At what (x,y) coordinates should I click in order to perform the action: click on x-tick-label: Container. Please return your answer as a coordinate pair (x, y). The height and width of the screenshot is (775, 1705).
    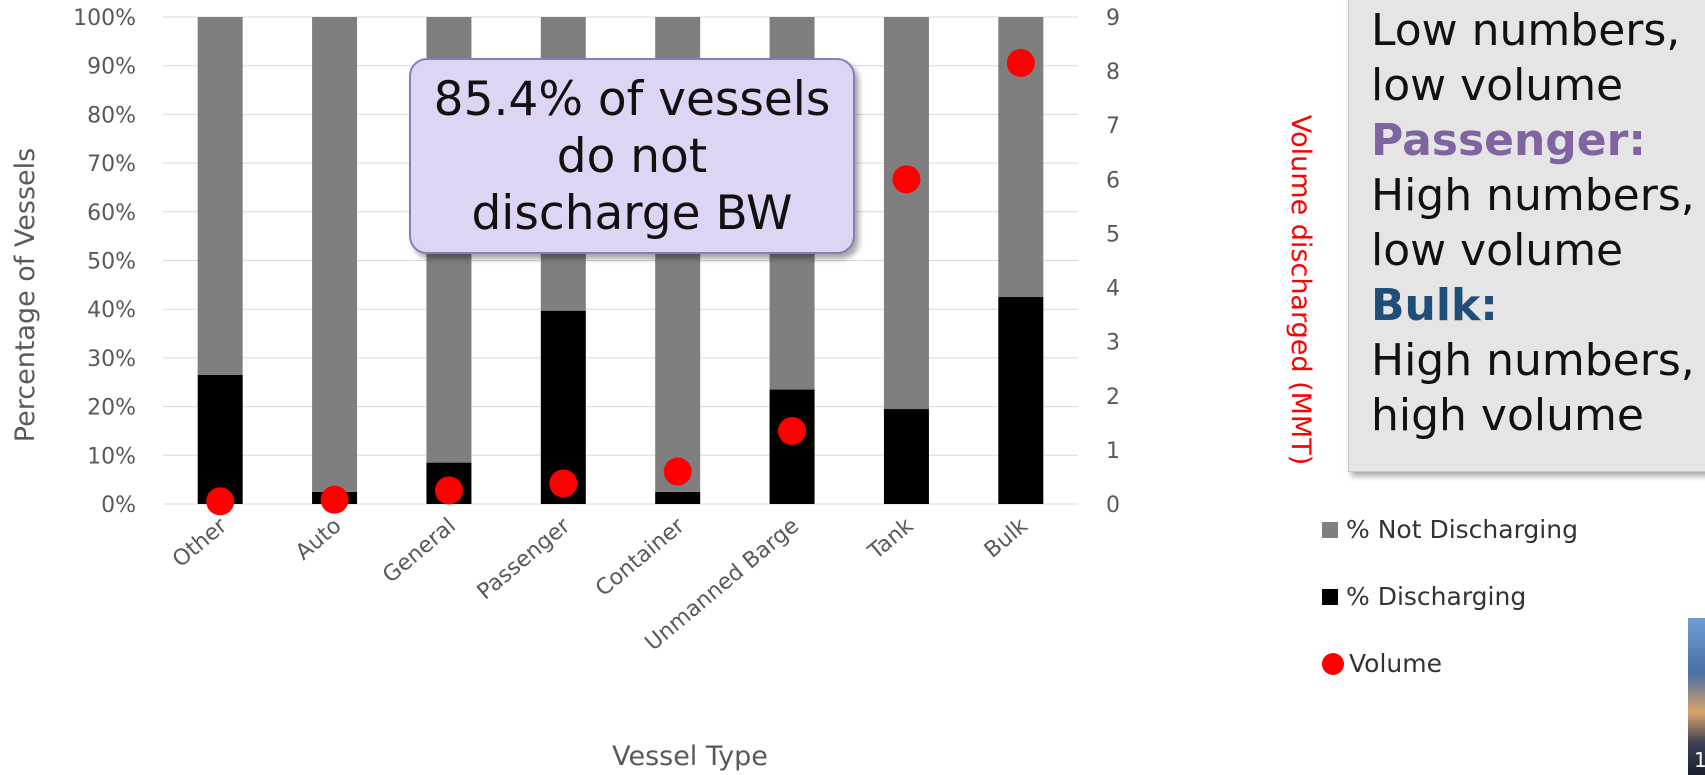
    Looking at the image, I should click on (640, 557).